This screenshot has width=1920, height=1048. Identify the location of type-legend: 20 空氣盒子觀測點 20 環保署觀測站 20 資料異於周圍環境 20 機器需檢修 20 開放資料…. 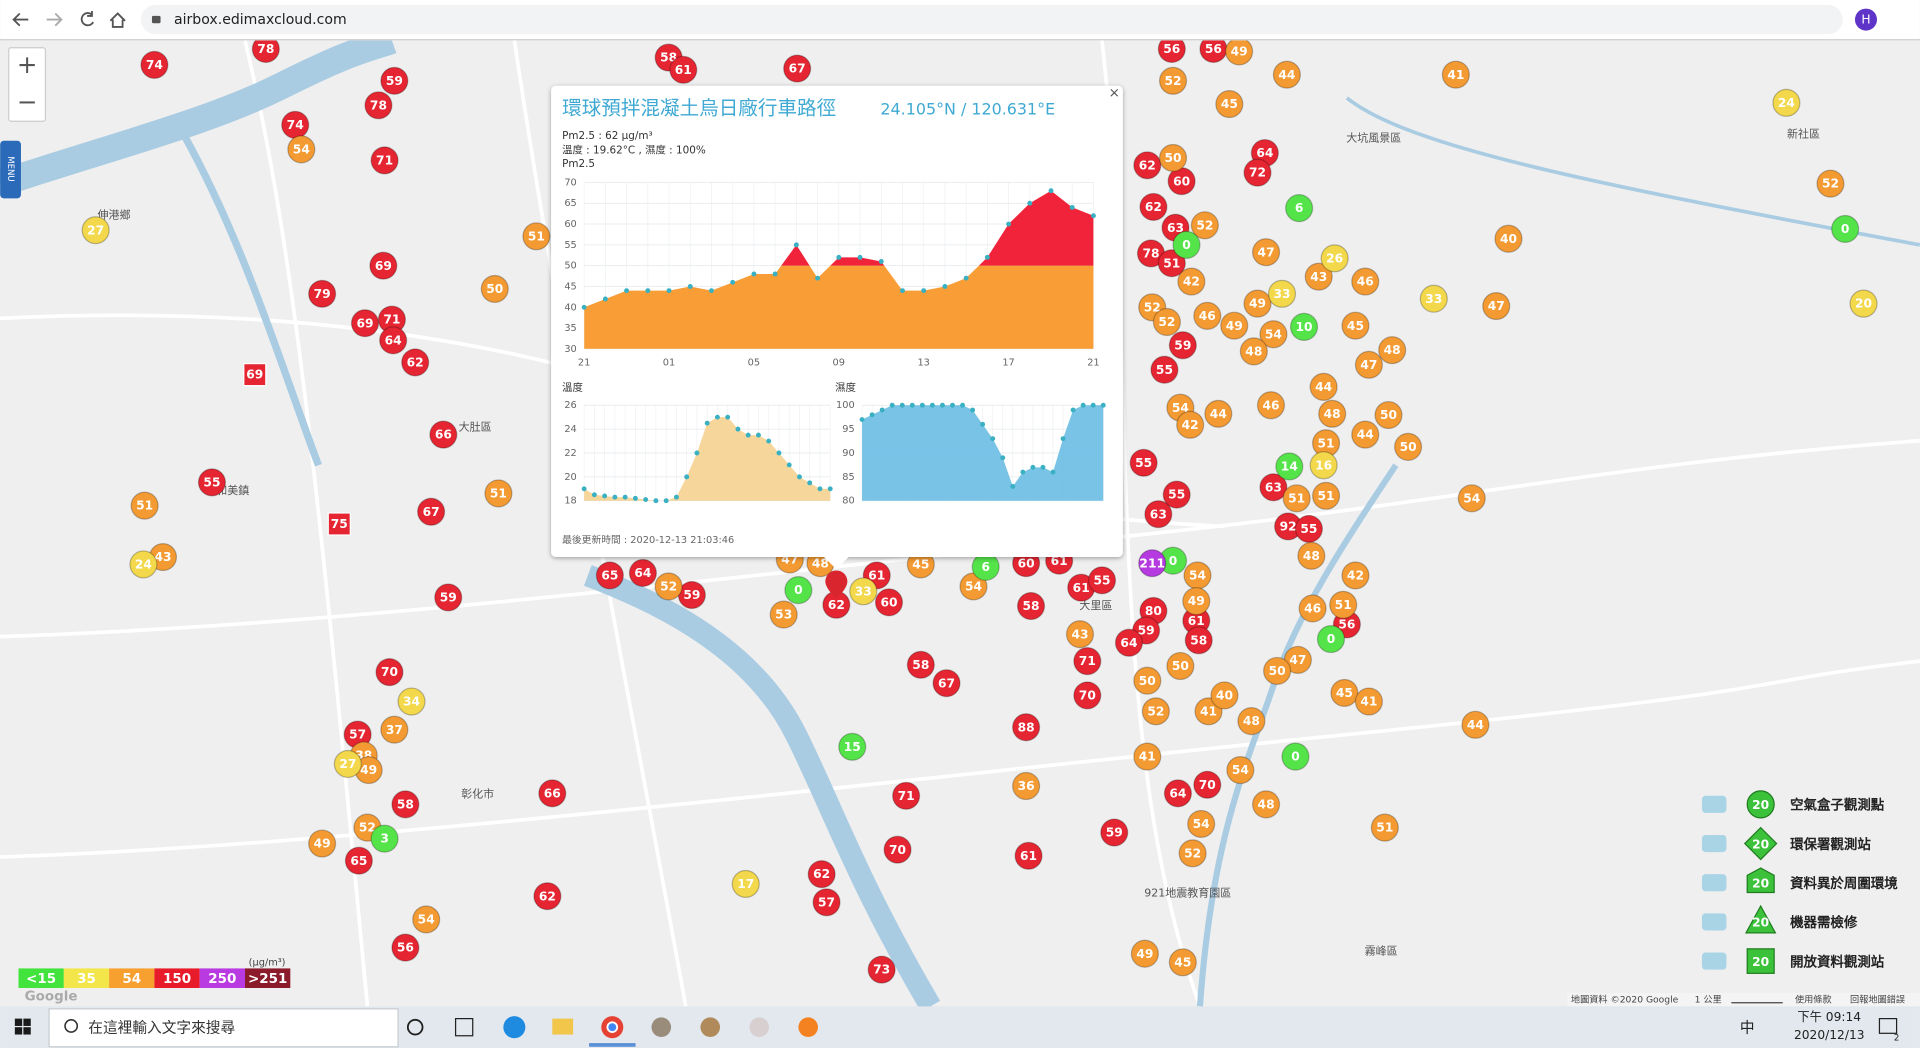
(1799, 882).